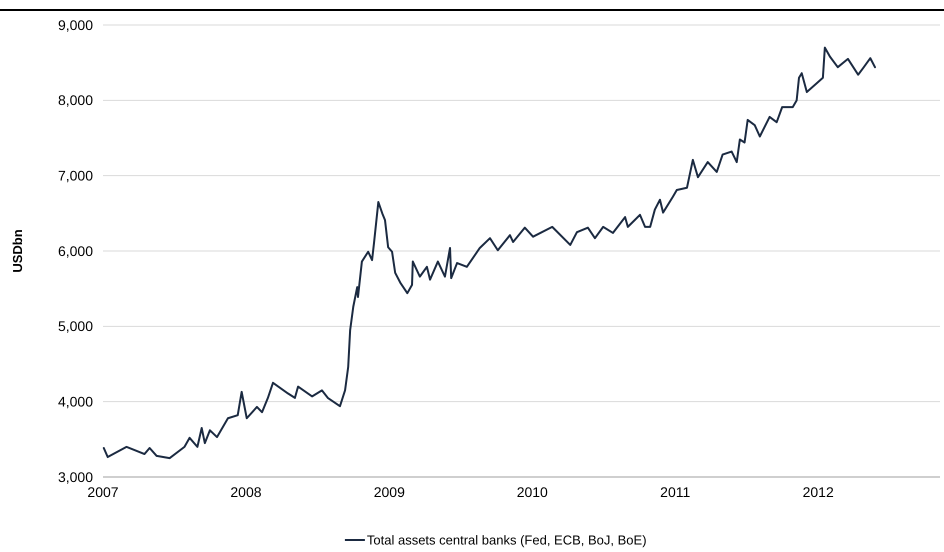  Describe the element at coordinates (103, 492) in the screenshot. I see `x-tick-label: 2007` at that location.